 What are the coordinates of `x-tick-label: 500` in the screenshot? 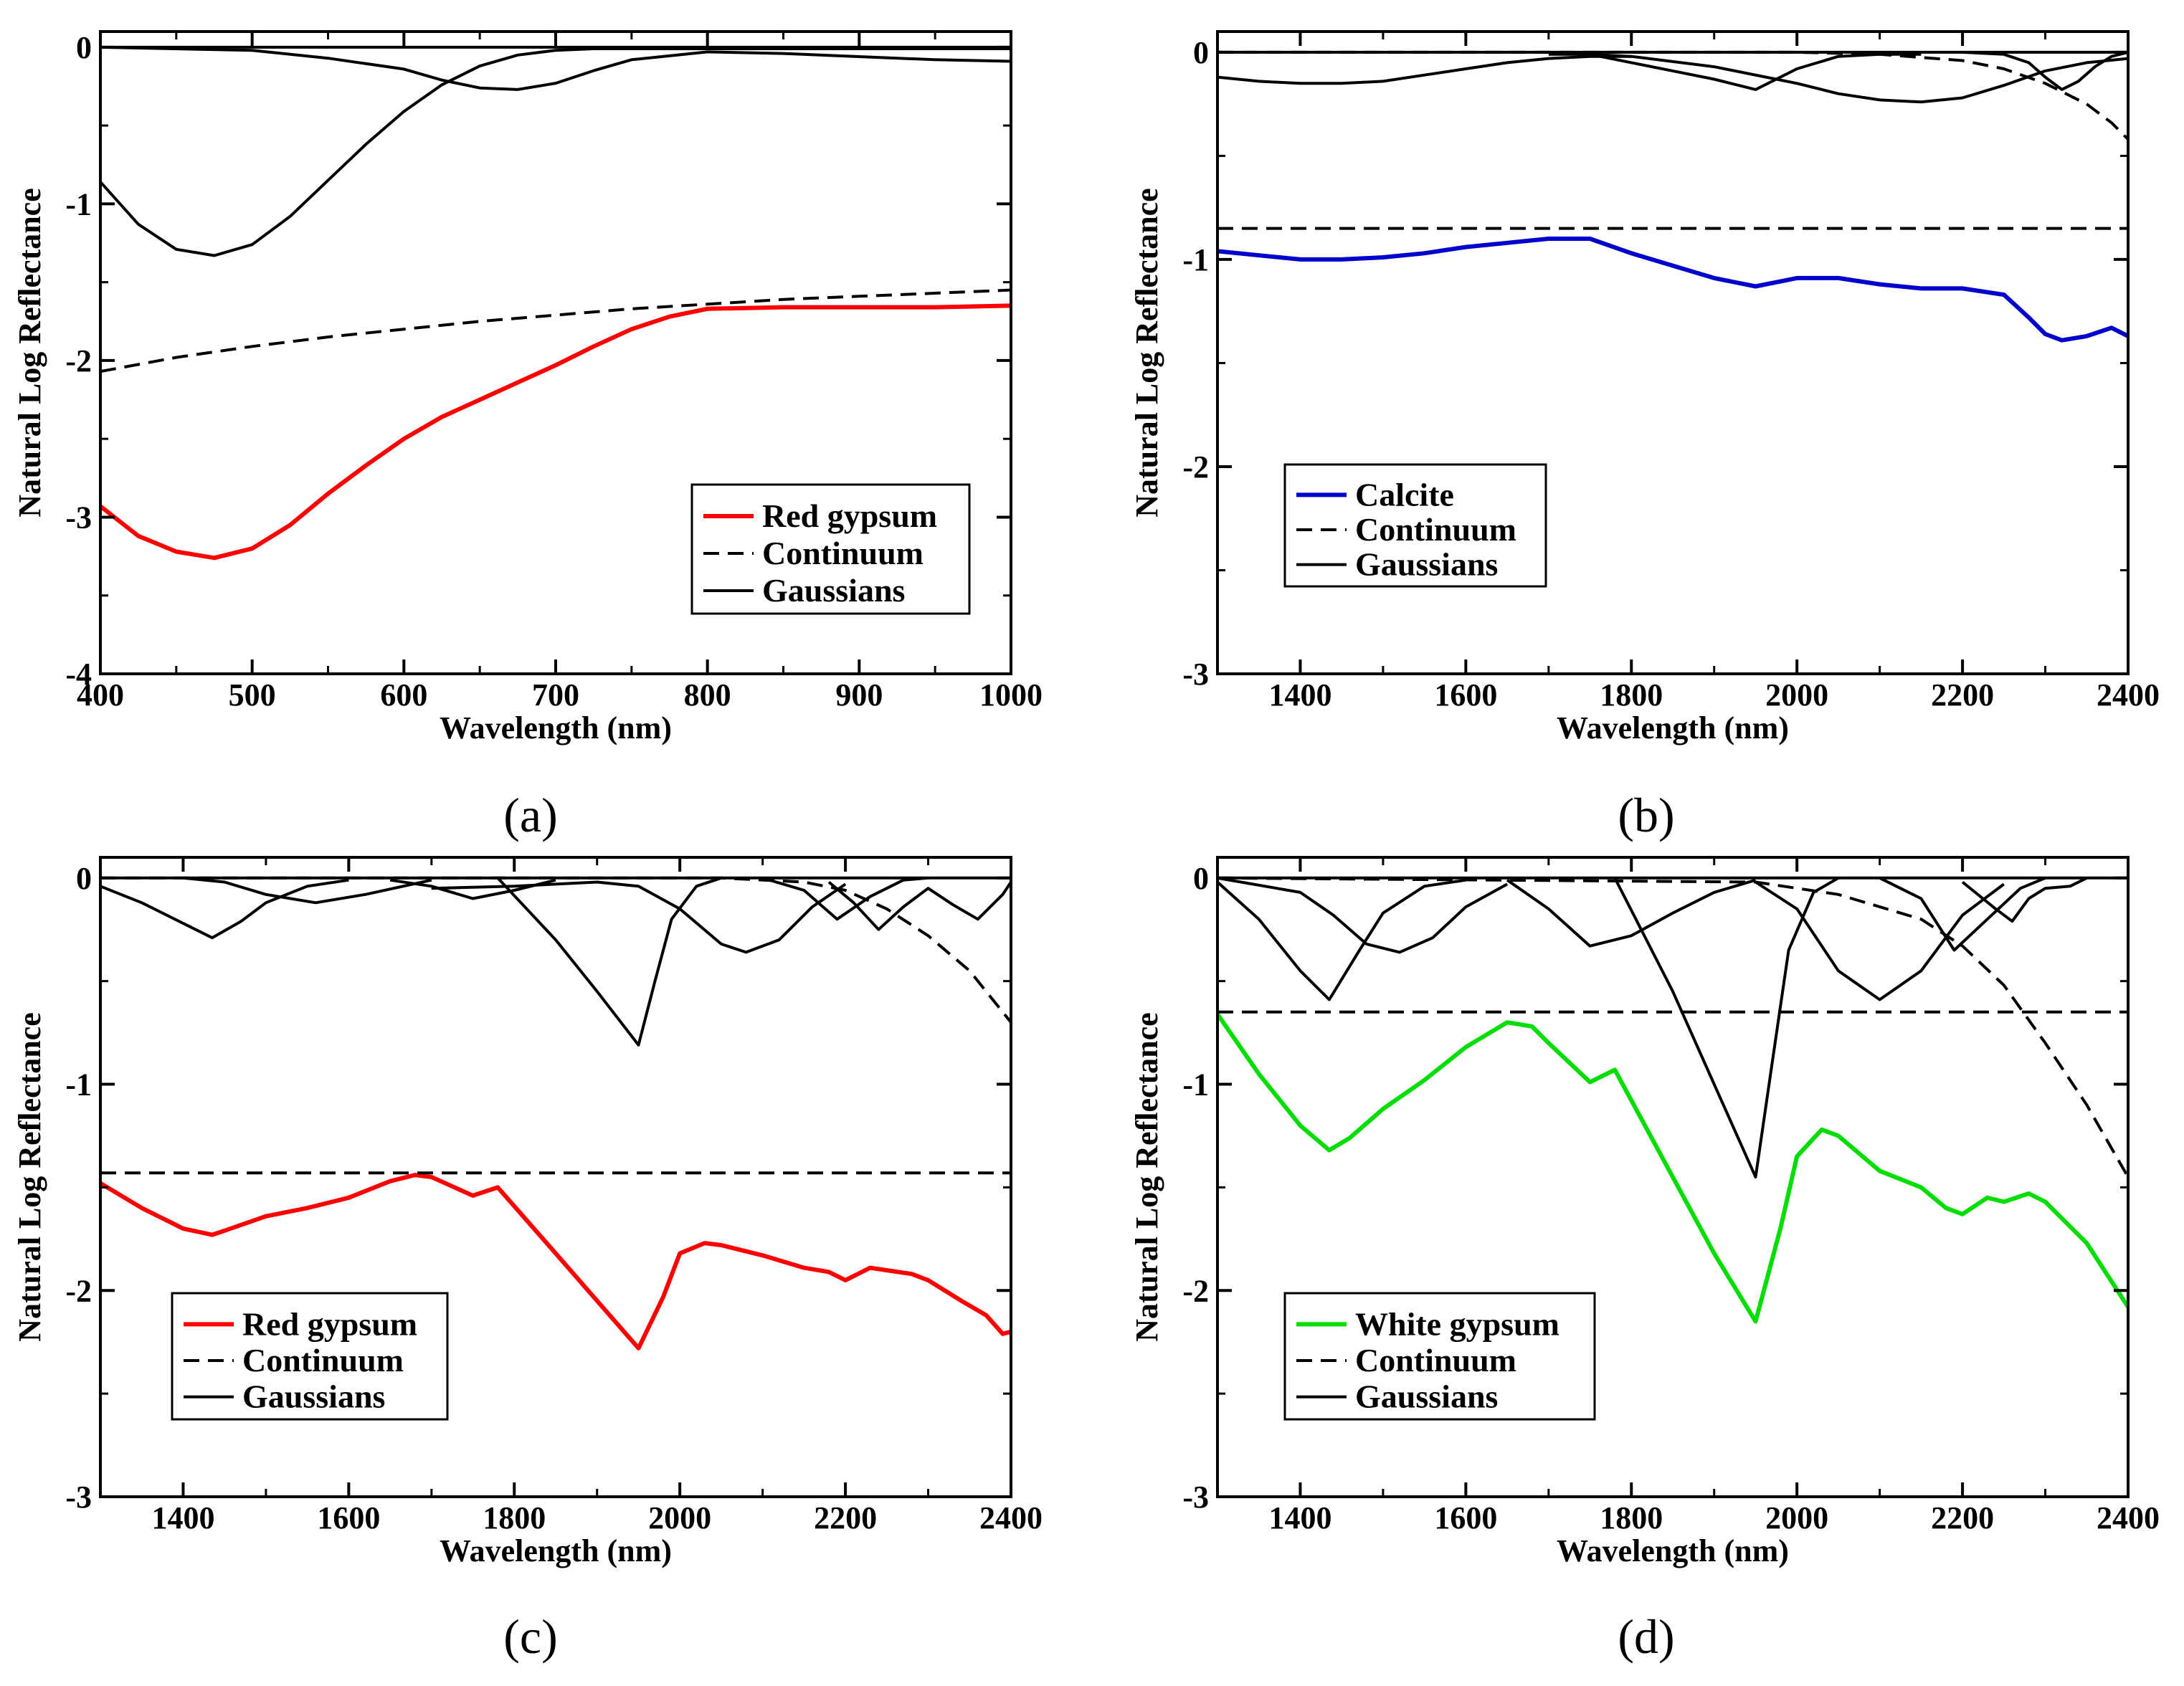 It's located at (252, 695).